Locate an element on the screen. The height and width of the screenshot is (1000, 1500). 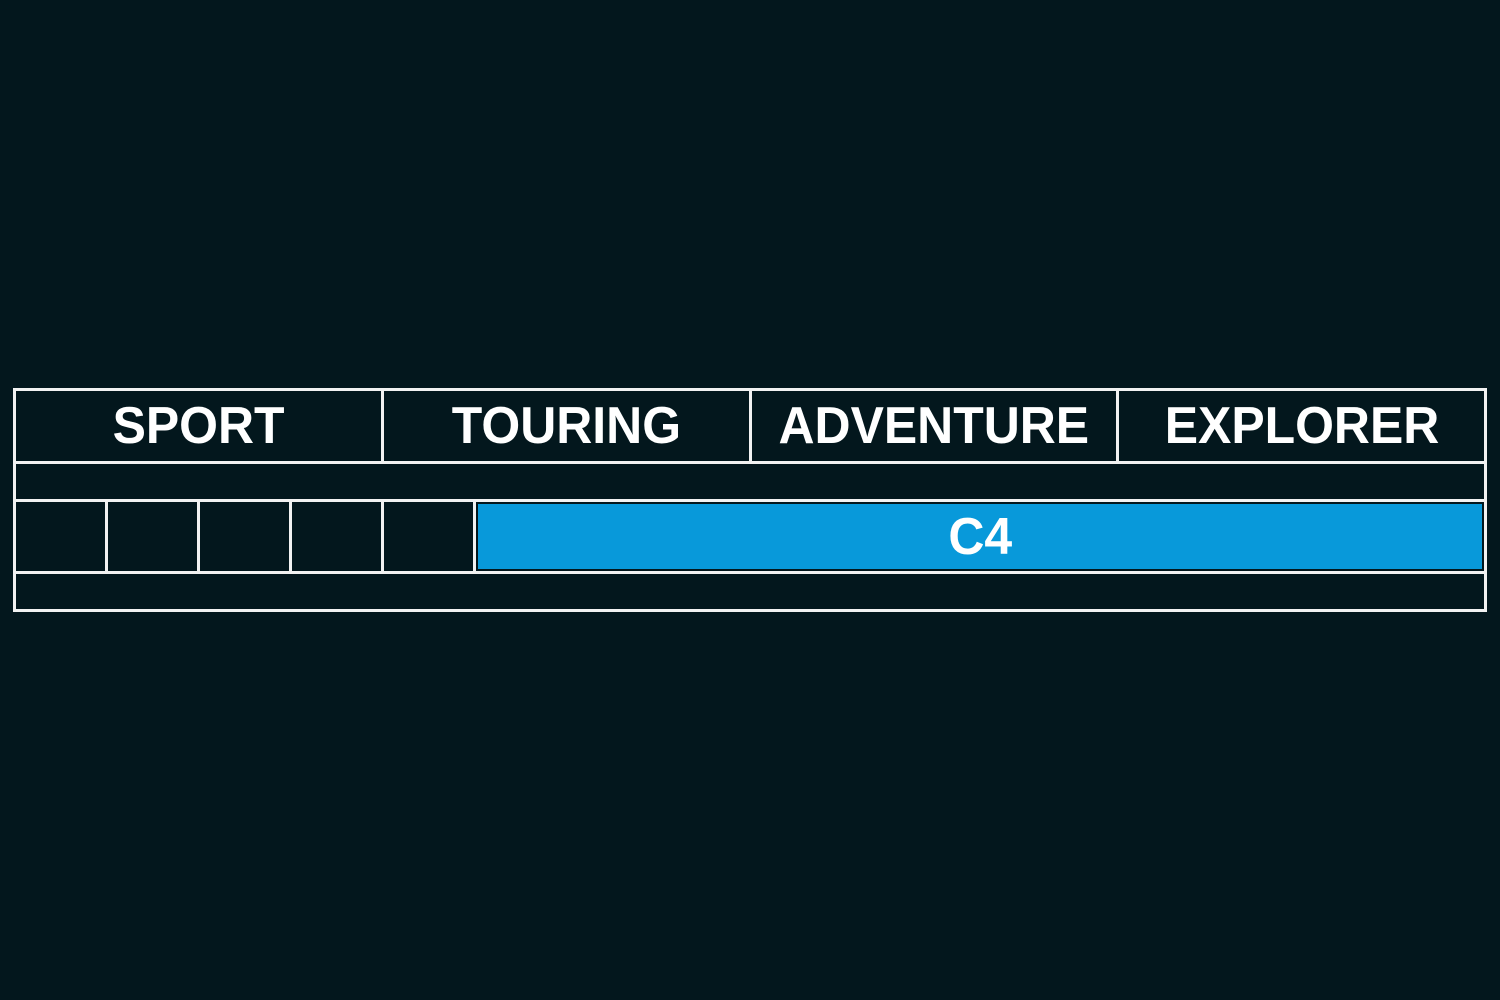
category-header-adventure: ADVENTURE is located at coordinates (934, 426).